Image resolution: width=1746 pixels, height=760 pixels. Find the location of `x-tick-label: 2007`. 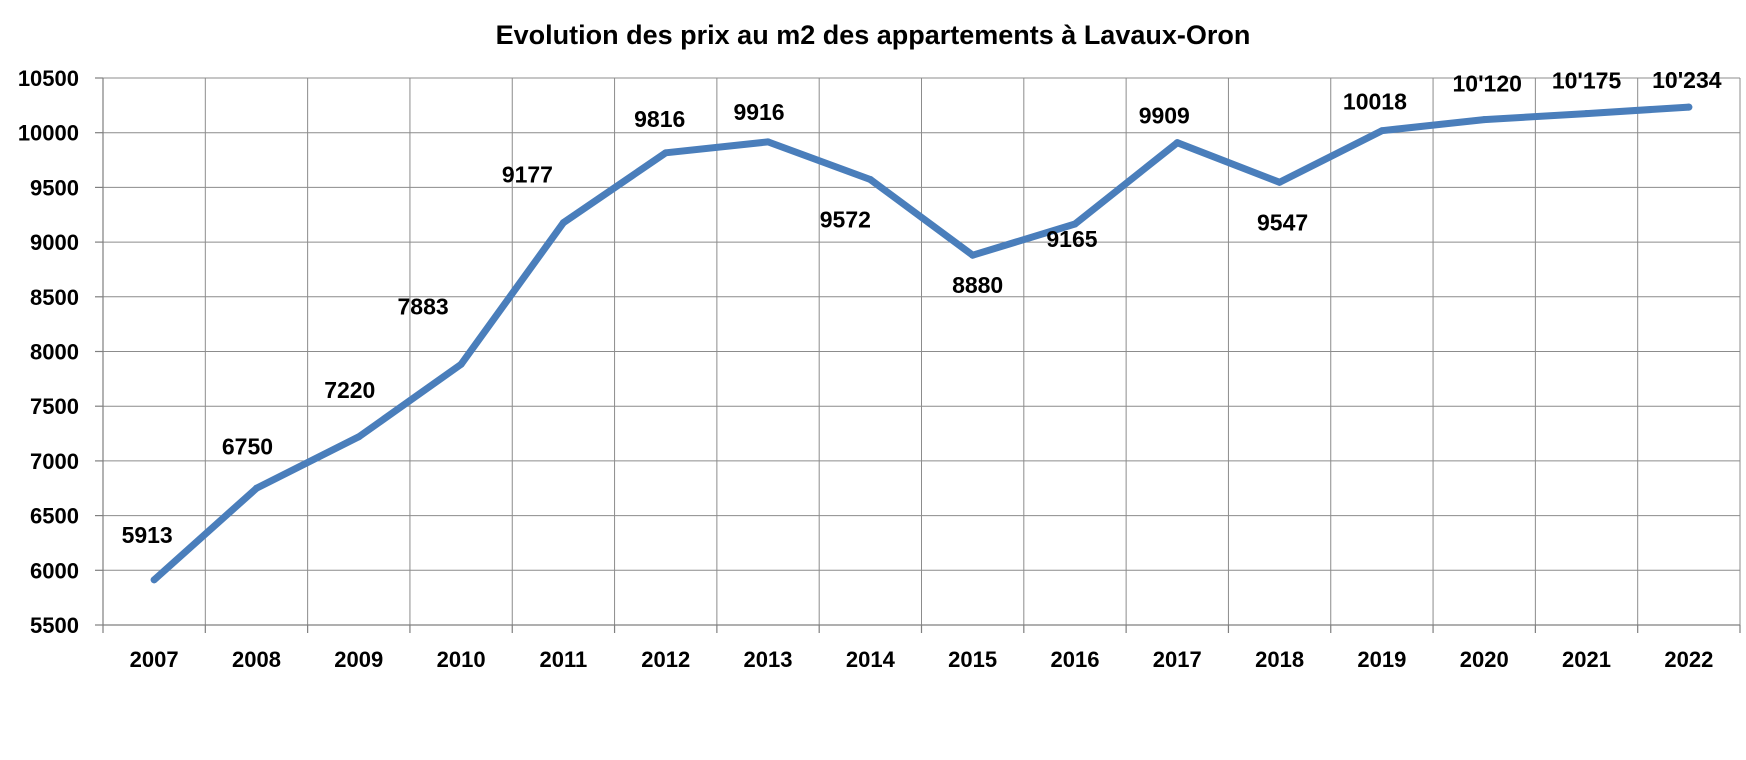

x-tick-label: 2007 is located at coordinates (154, 659).